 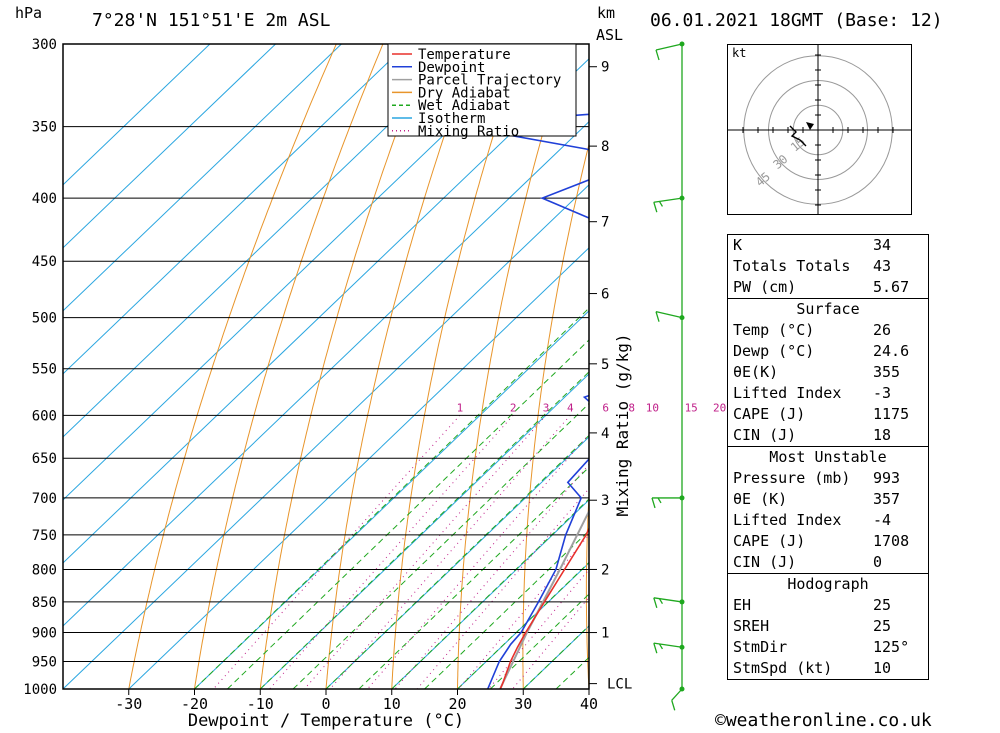 I want to click on height-tick-label: 3, so click(x=605, y=501).